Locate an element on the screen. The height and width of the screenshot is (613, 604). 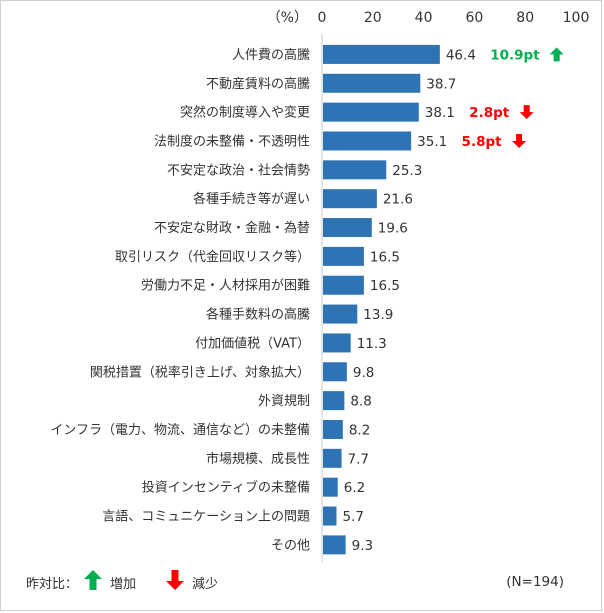
category-label-7: 取引リスク（代金回収リスク等） is located at coordinates (212, 257).